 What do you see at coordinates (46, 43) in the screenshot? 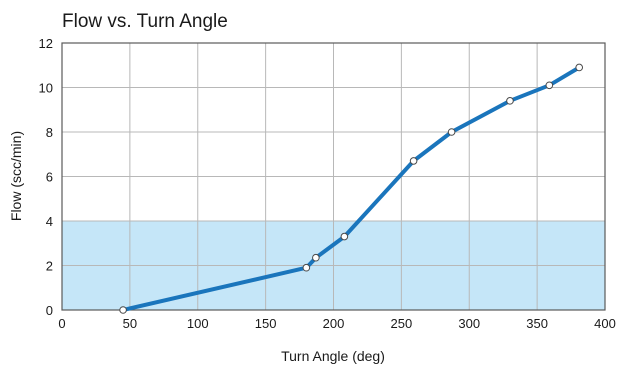
I see `y-tick-label-6: 12` at bounding box center [46, 43].